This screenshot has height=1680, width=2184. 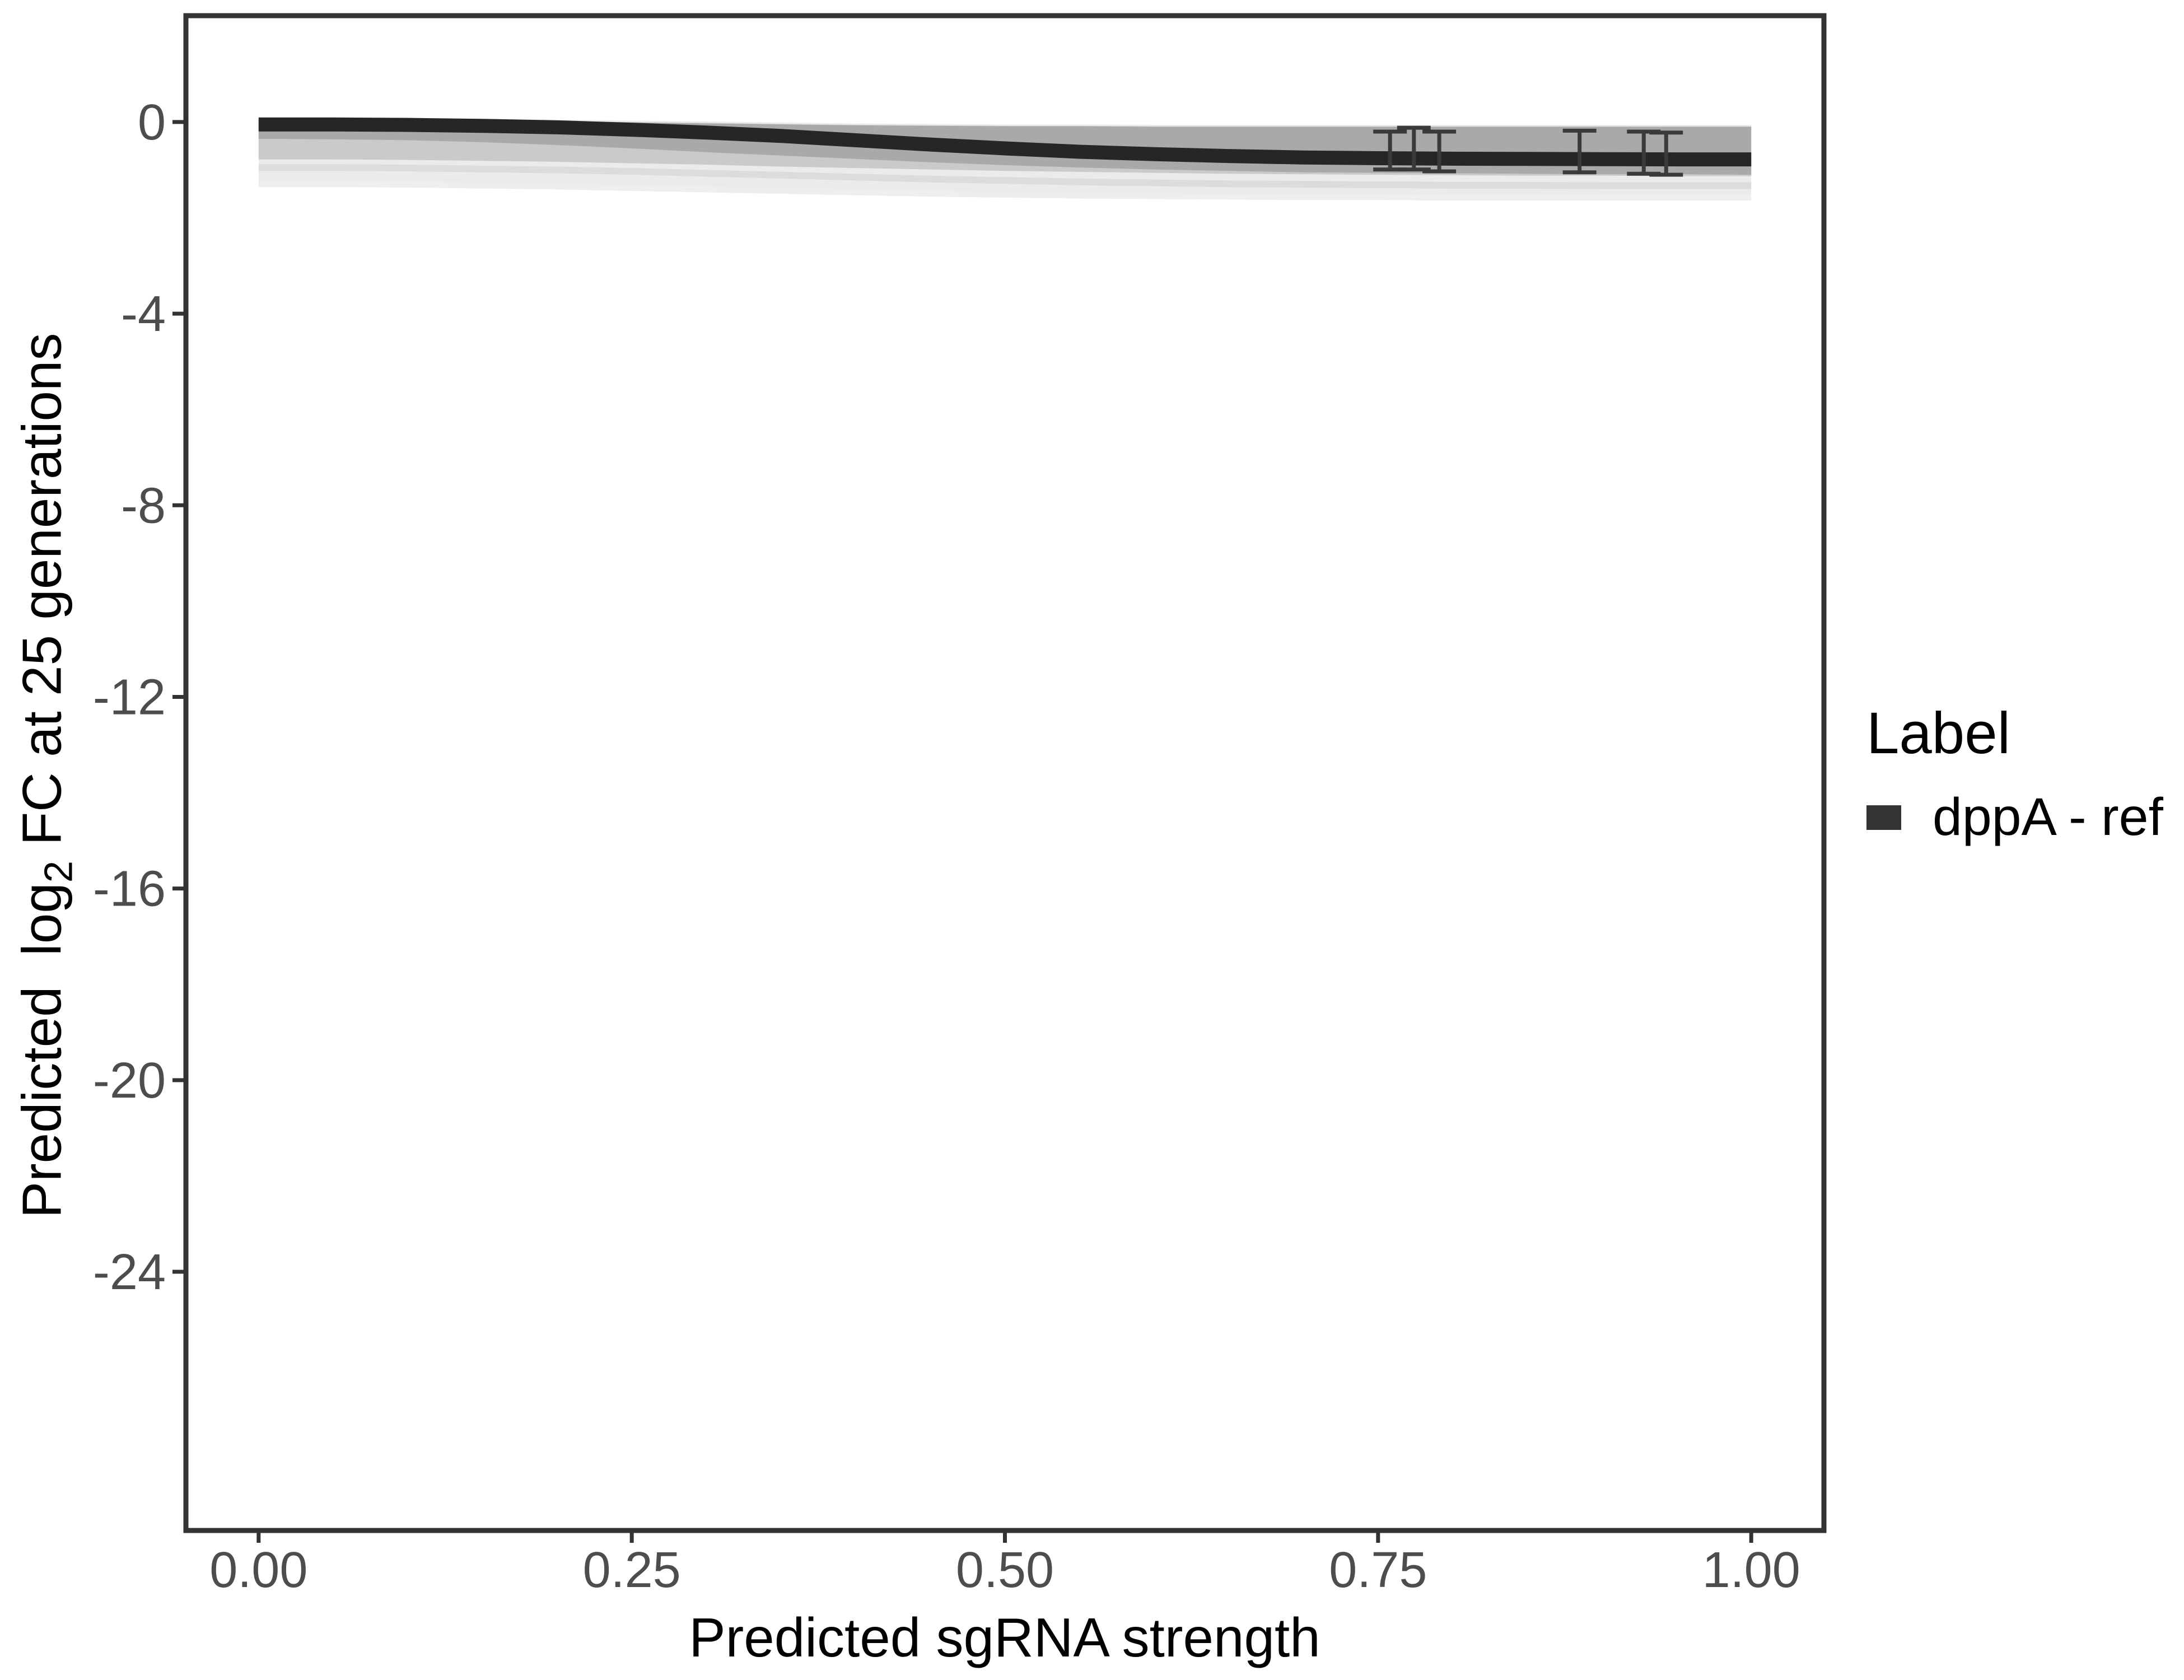 What do you see at coordinates (1005, 142) in the screenshot?
I see `fitted-line` at bounding box center [1005, 142].